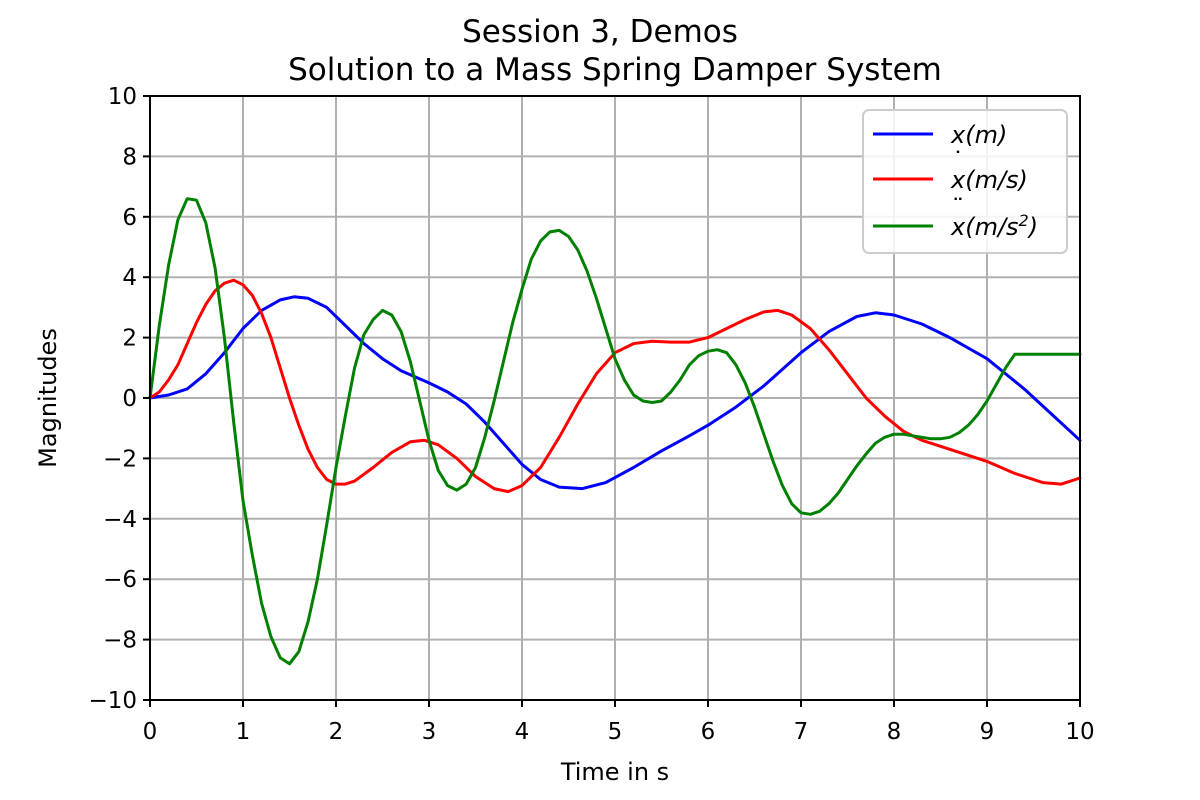 This screenshot has height=800, width=1200. I want to click on y-tick-label: 2, so click(129, 339).